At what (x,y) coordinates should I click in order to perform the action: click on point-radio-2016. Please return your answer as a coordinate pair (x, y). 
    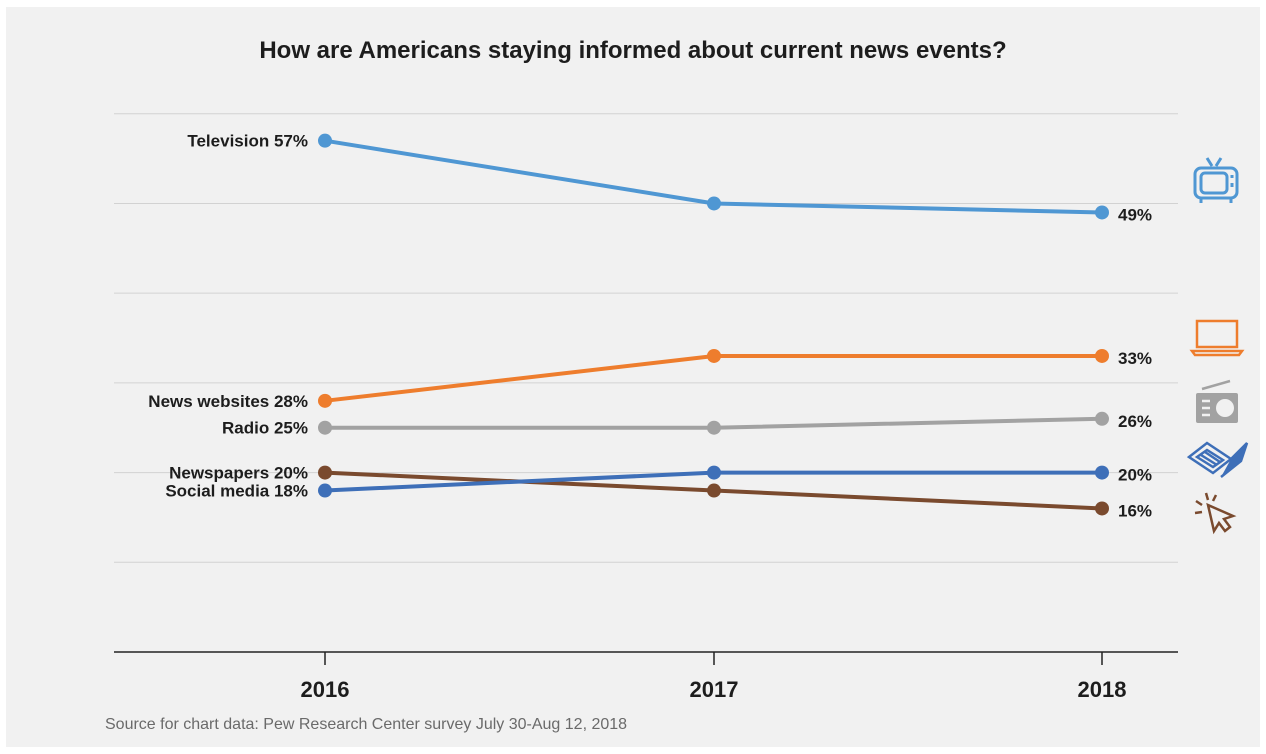
    Looking at the image, I should click on (325, 427).